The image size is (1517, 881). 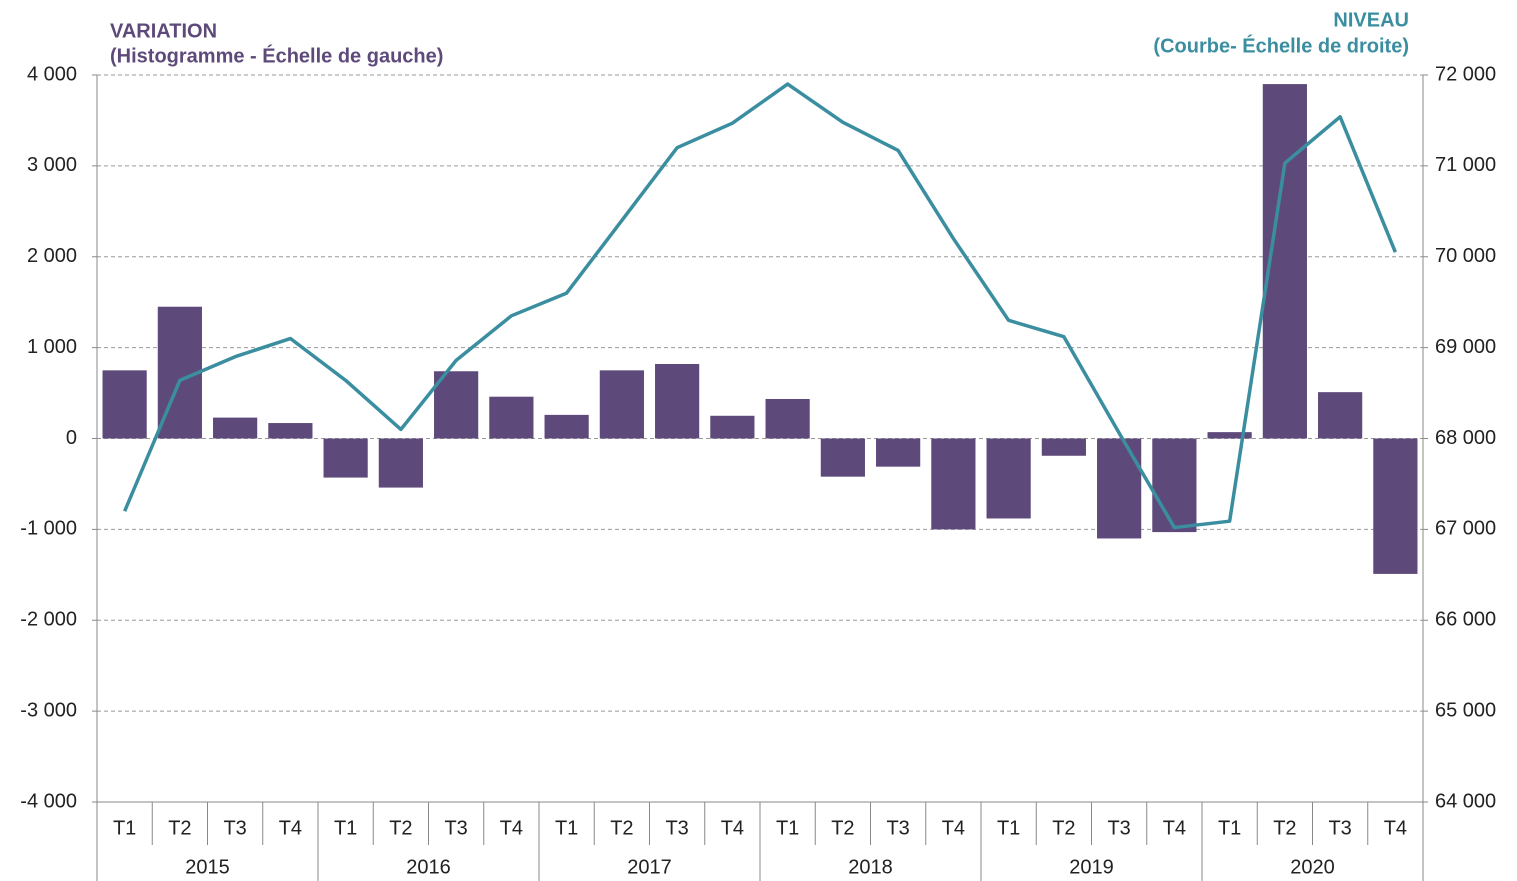 What do you see at coordinates (52, 165) in the screenshot?
I see `y-tick-label: 3 000` at bounding box center [52, 165].